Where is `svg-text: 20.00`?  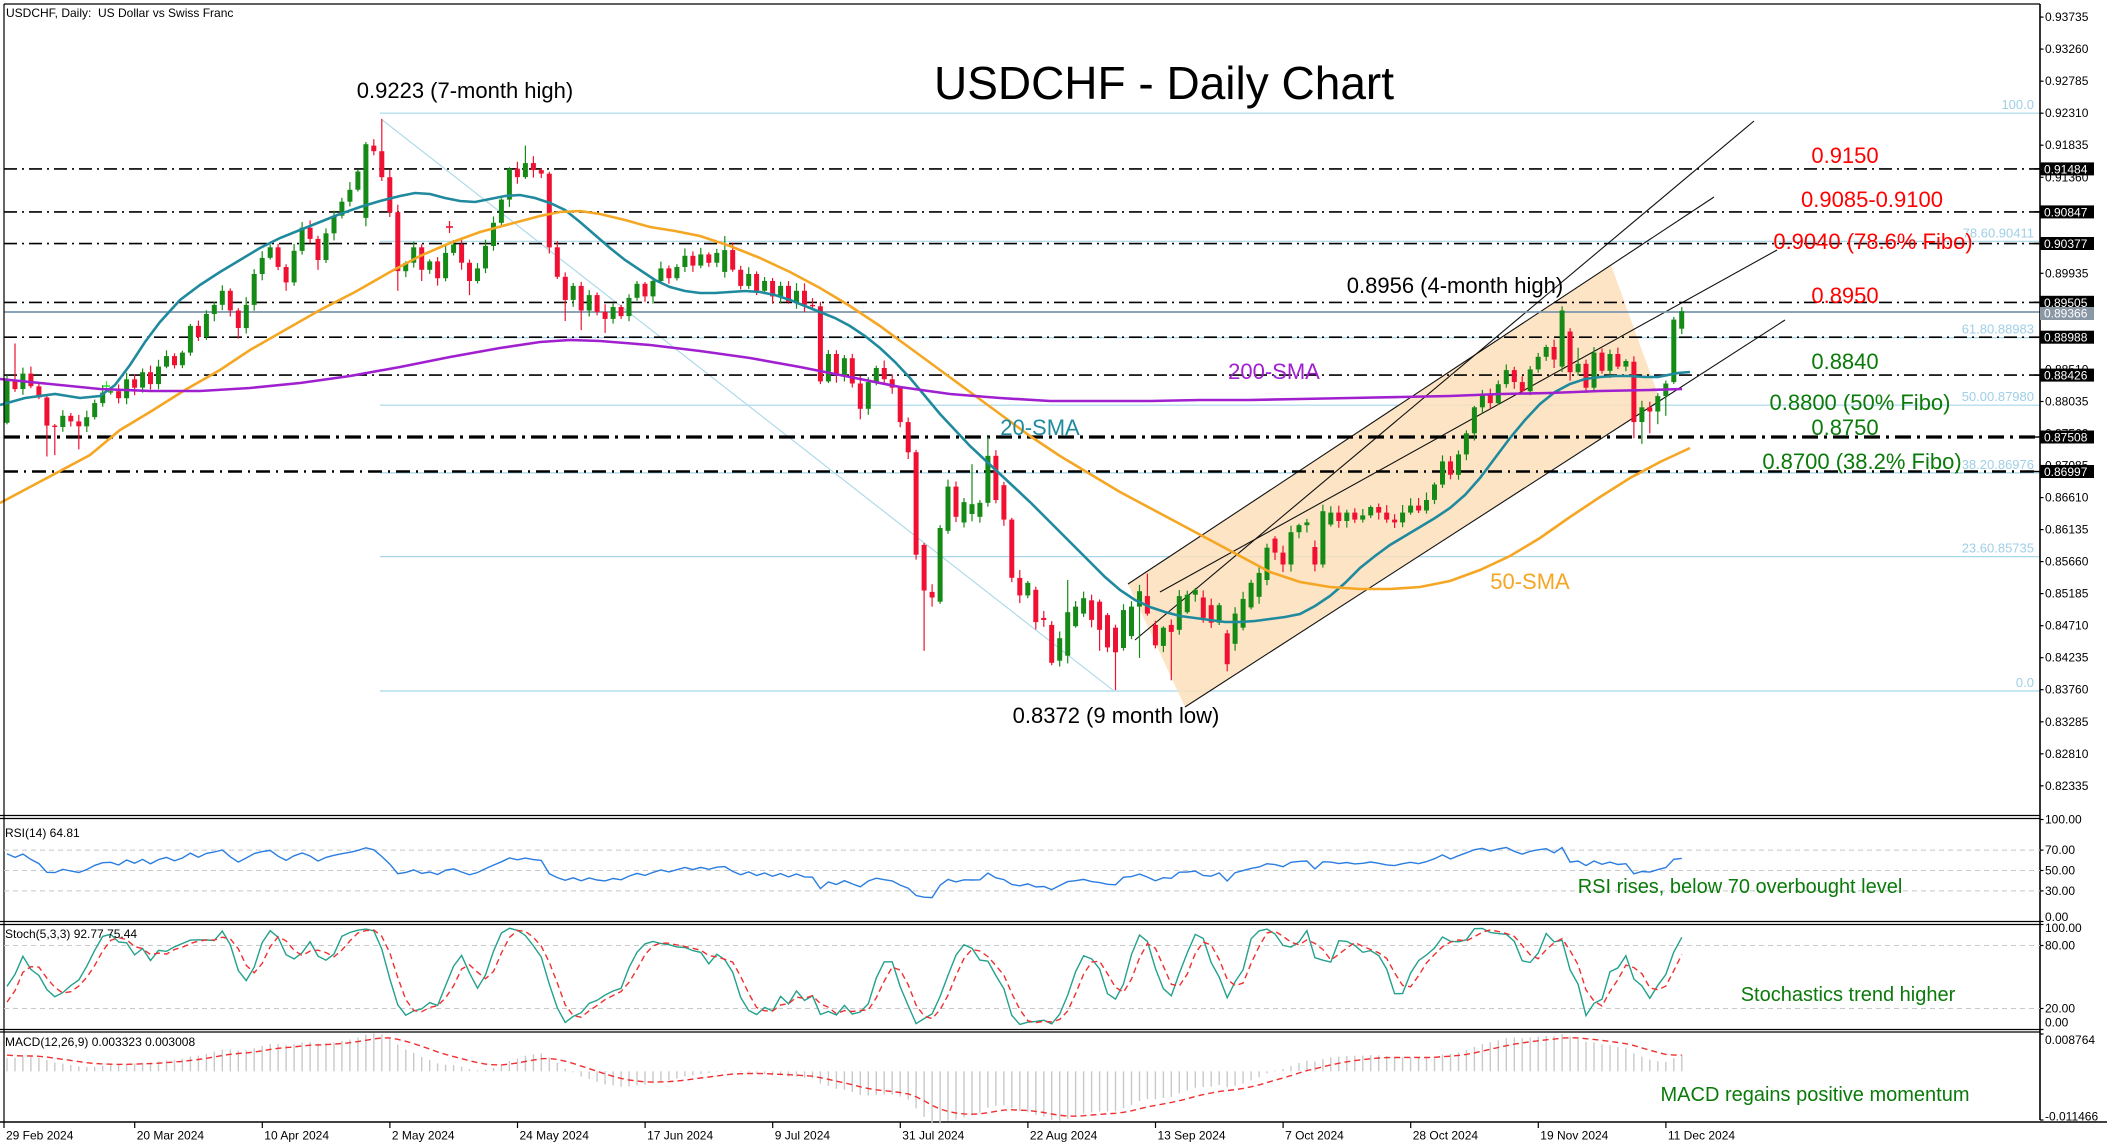 svg-text: 20.00 is located at coordinates (2060, 1009).